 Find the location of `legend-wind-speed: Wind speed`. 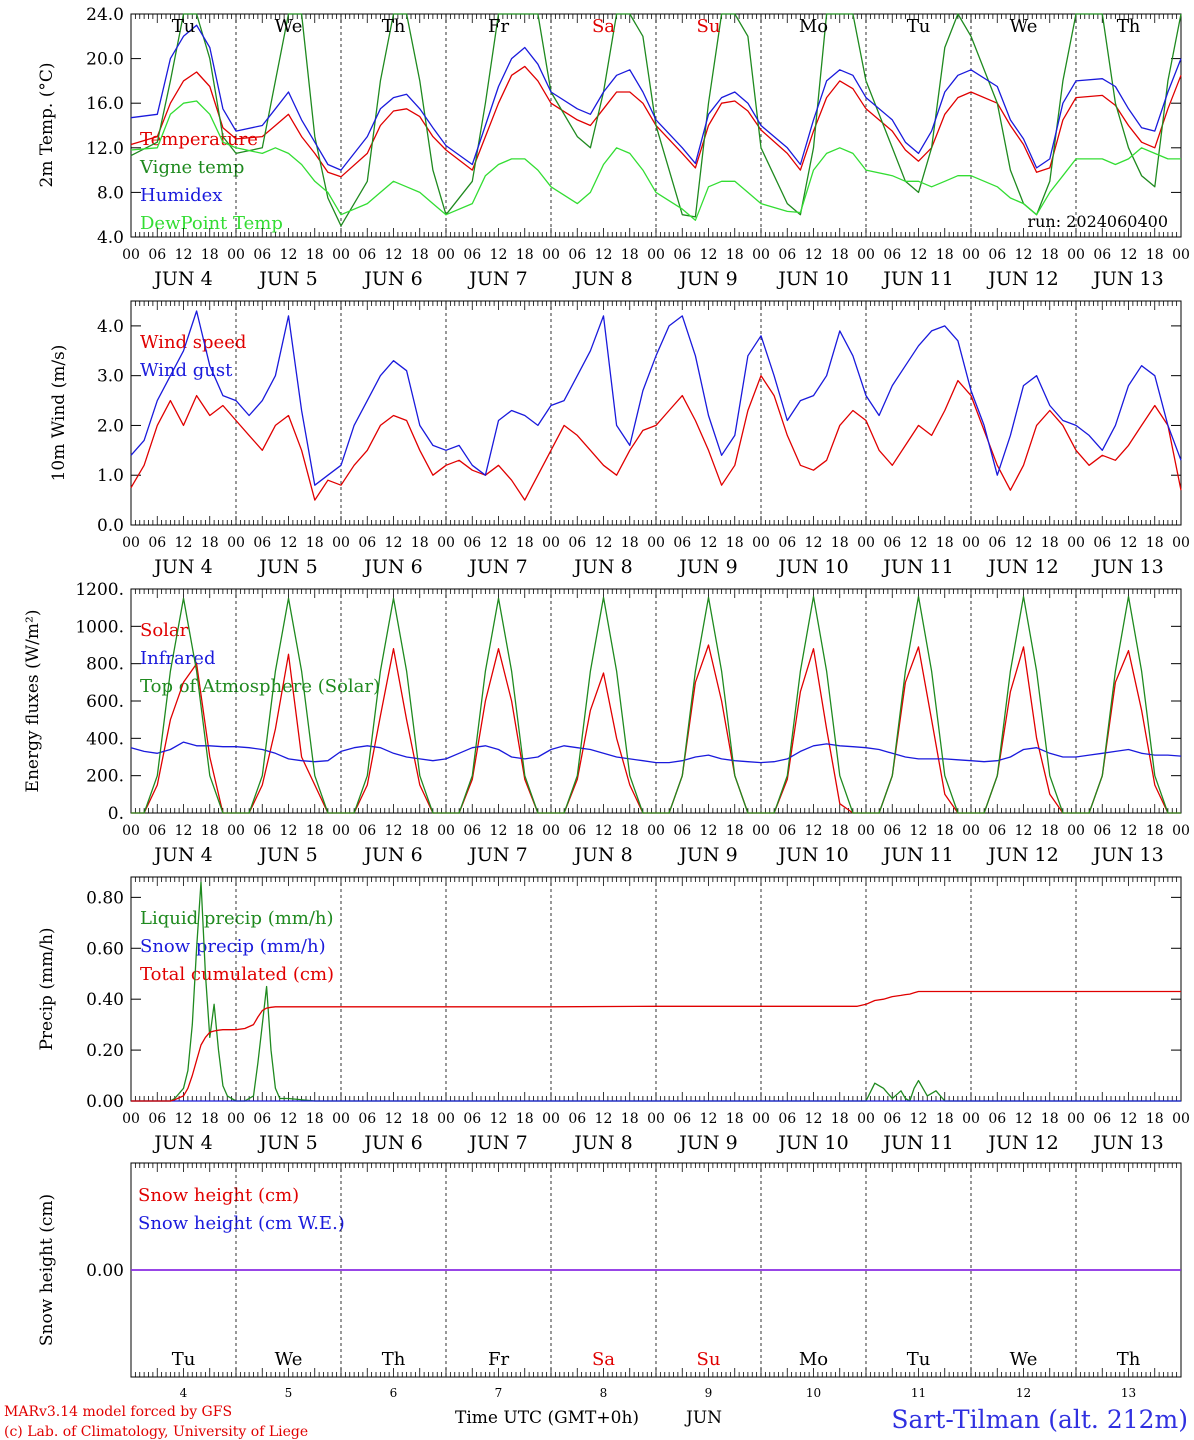

legend-wind-speed: Wind speed is located at coordinates (193, 342).